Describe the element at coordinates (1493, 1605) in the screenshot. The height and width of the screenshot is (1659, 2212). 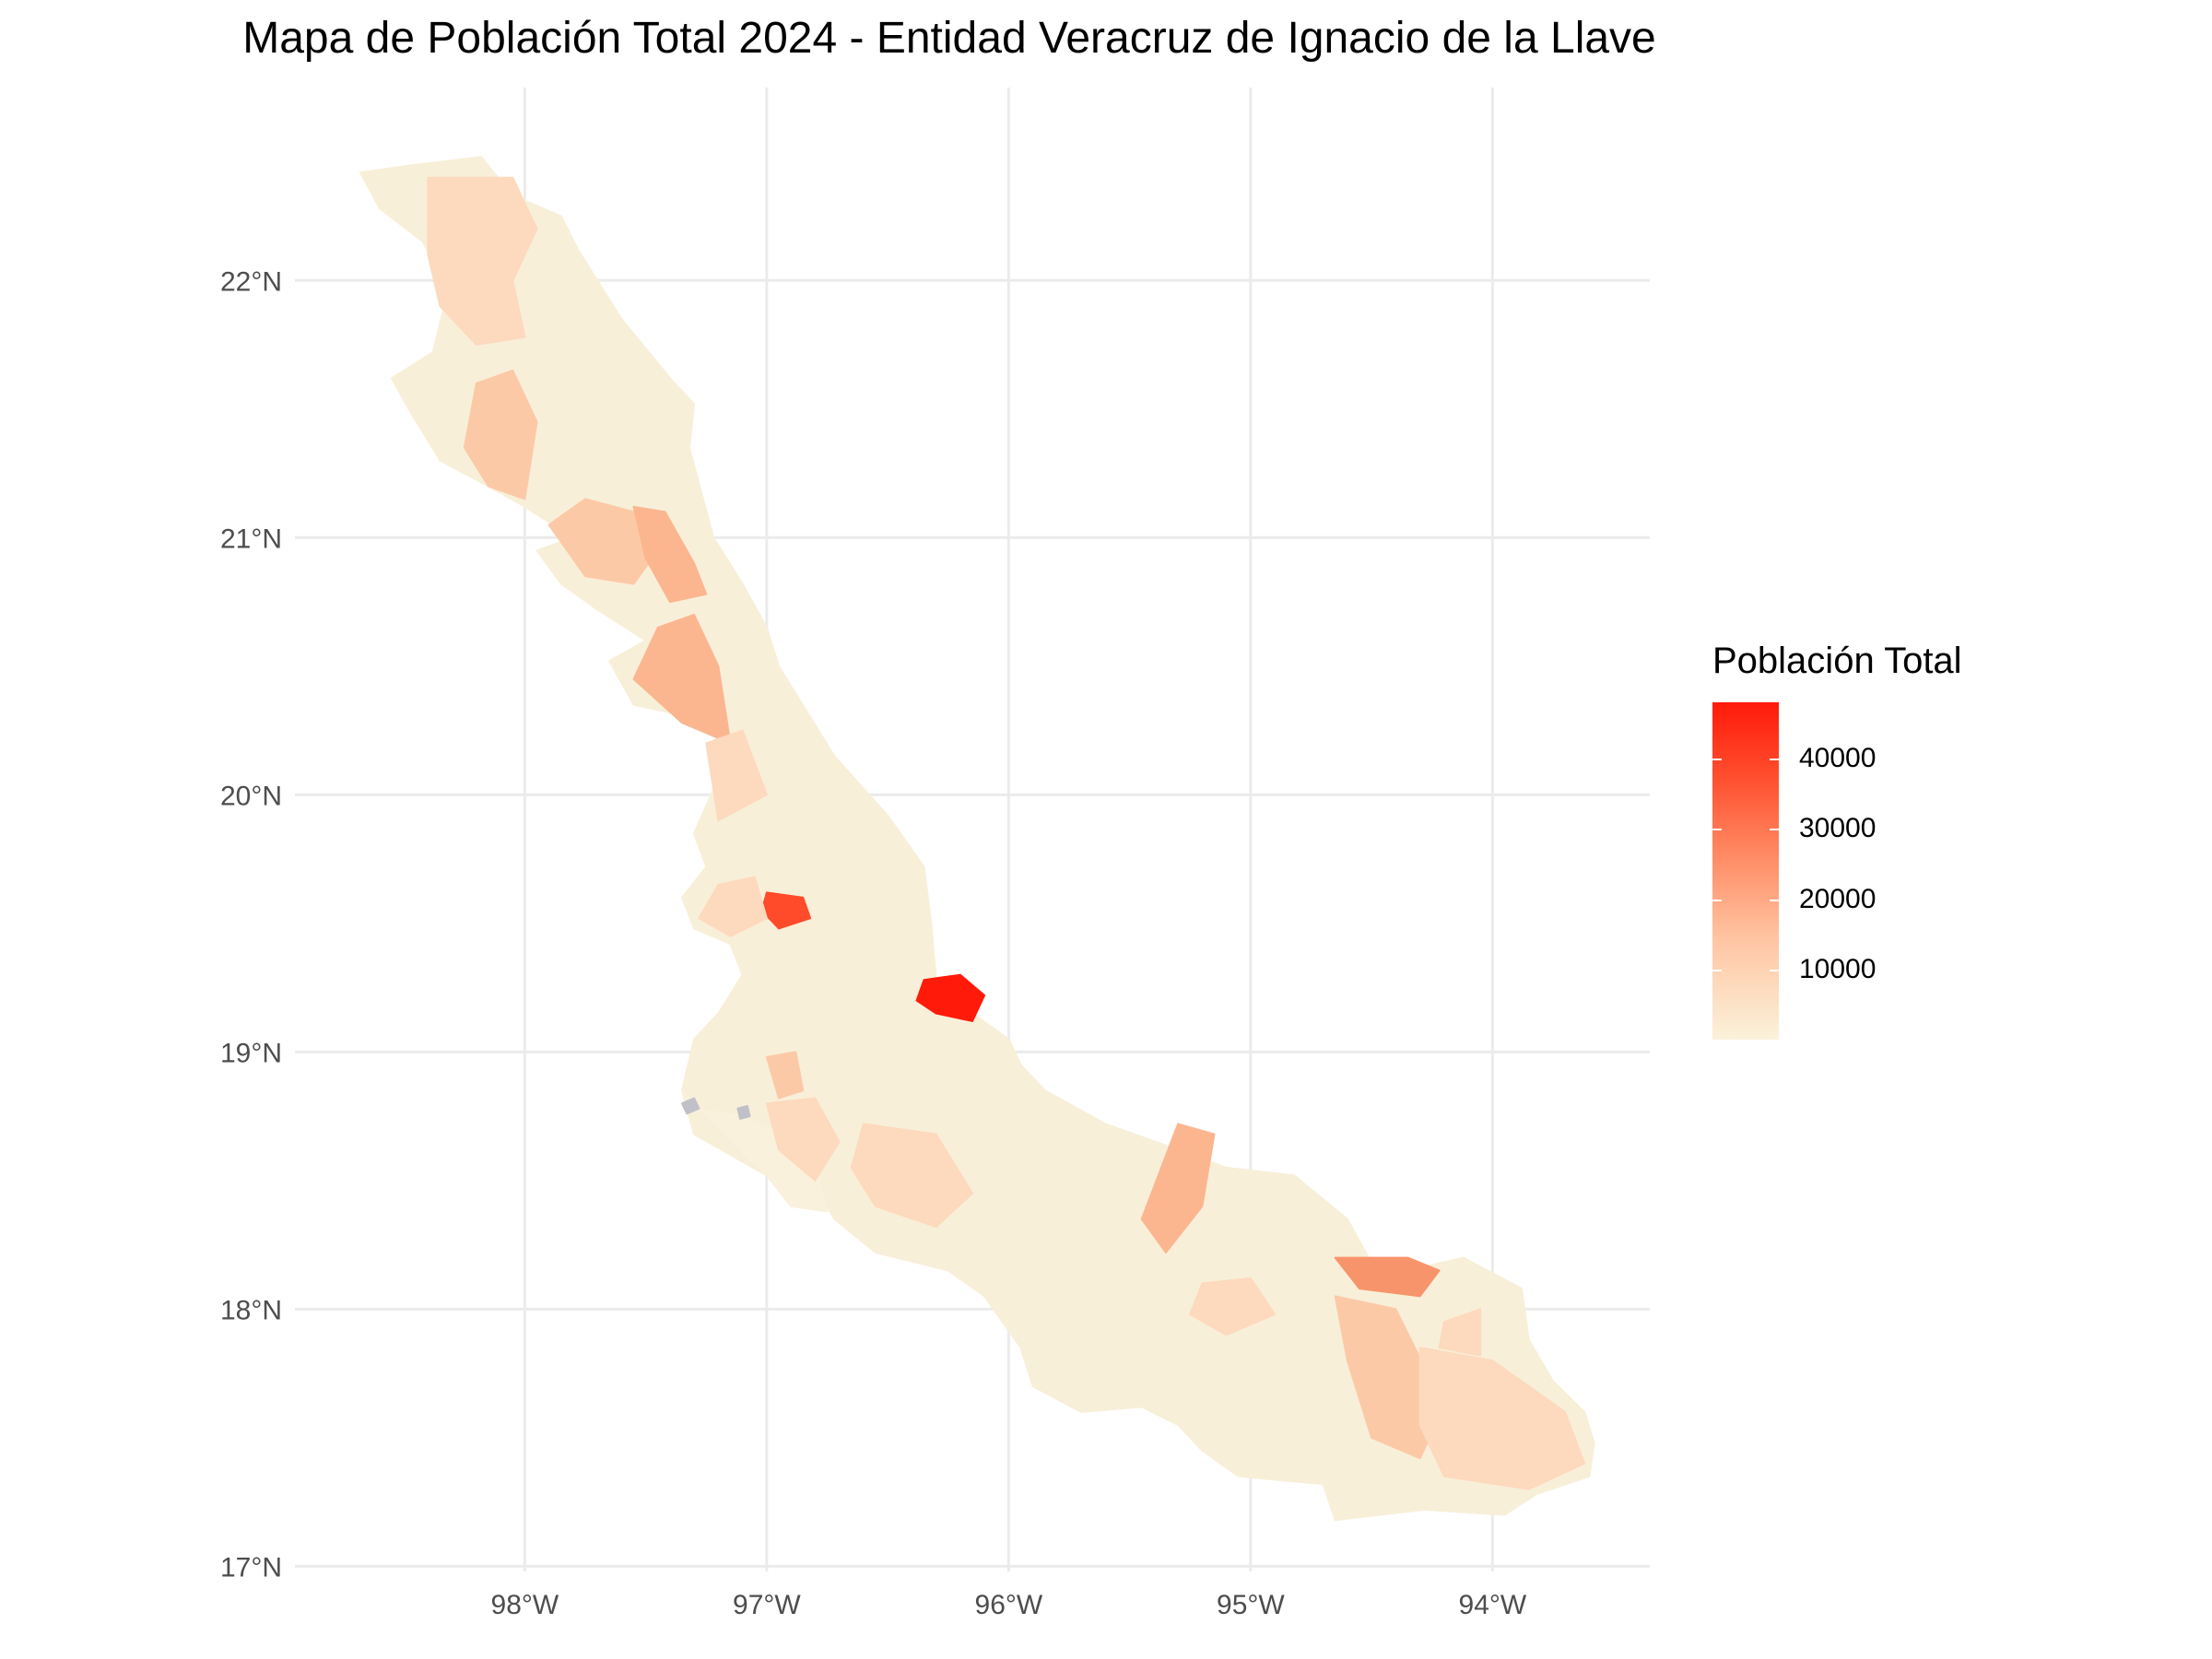
I see `x-tick-label: 94°W` at that location.